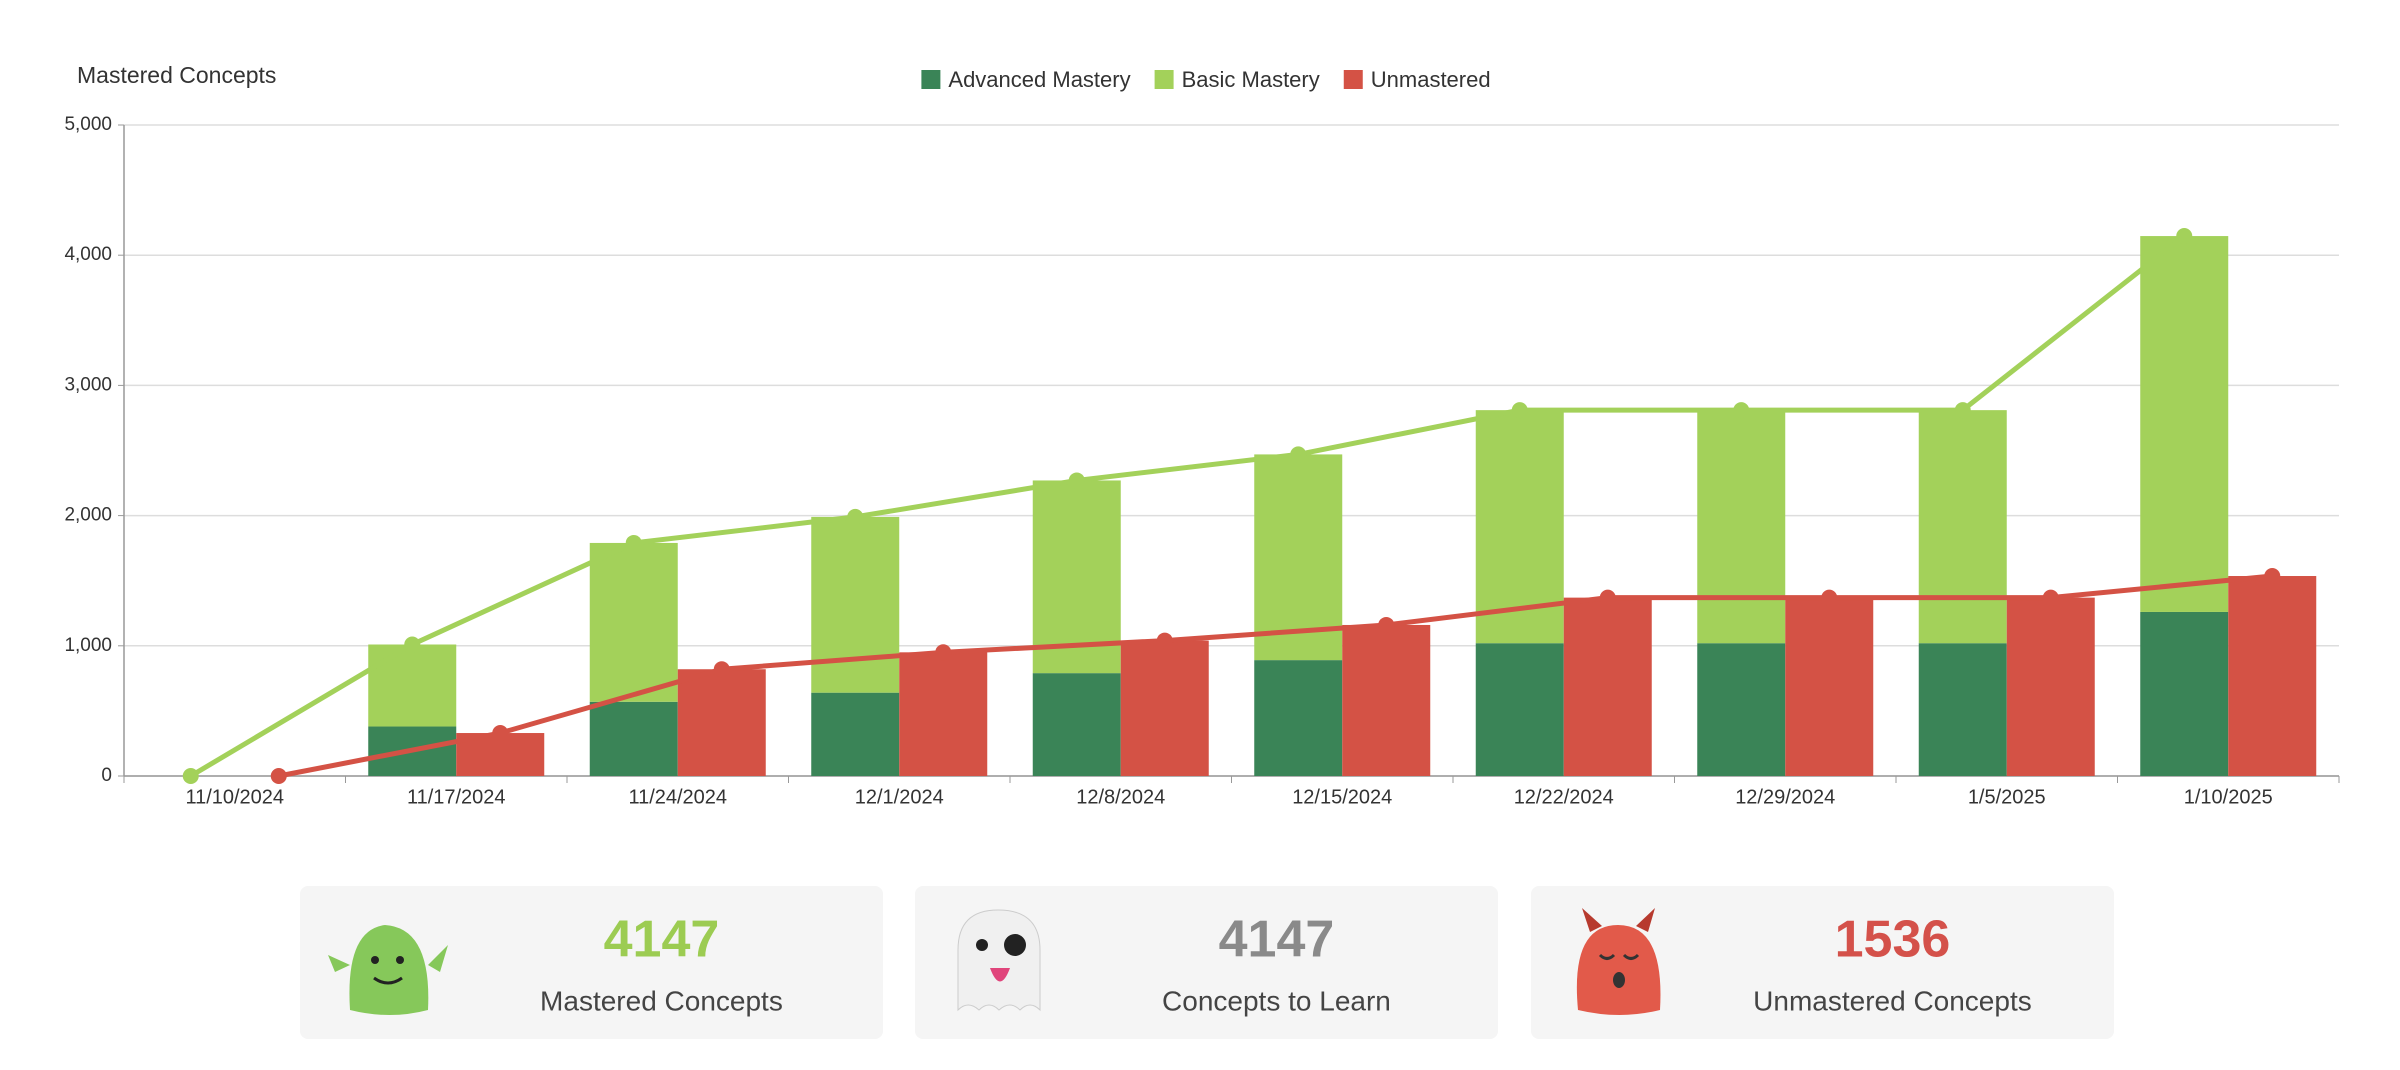 This screenshot has height=1070, width=2400. Describe the element at coordinates (1431, 79) in the screenshot. I see `legend-label: Unmastered` at that location.